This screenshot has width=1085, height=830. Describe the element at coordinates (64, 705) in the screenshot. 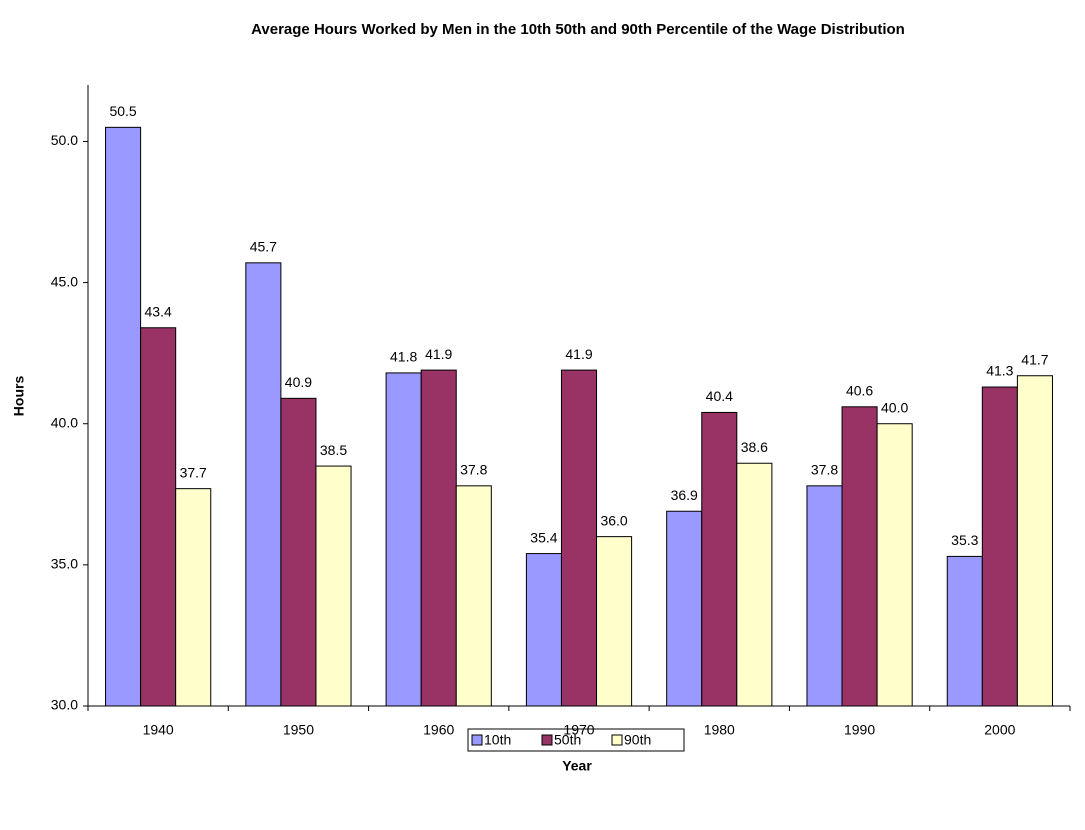

I see `y-tick-label: 30.0` at that location.